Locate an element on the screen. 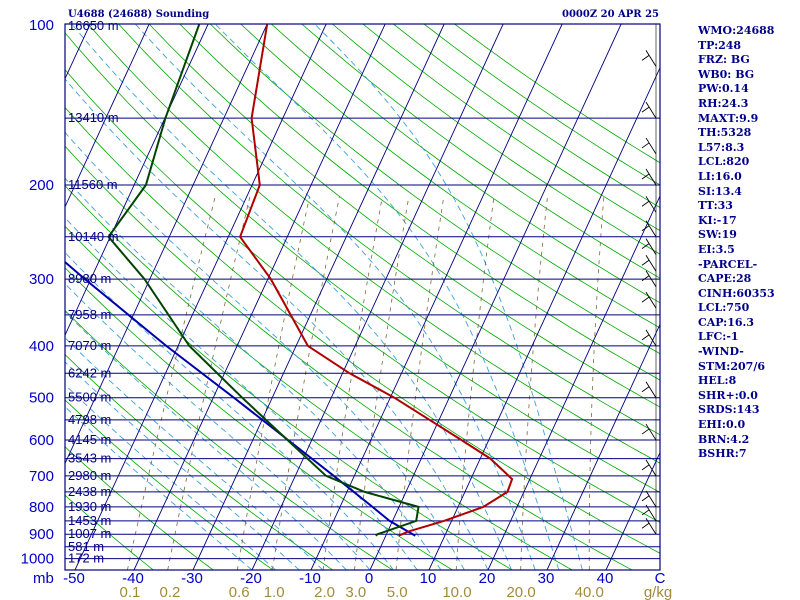 Image resolution: width=800 pixels, height=600 pixels. pressure-tick-label: 100 is located at coordinates (41, 25).